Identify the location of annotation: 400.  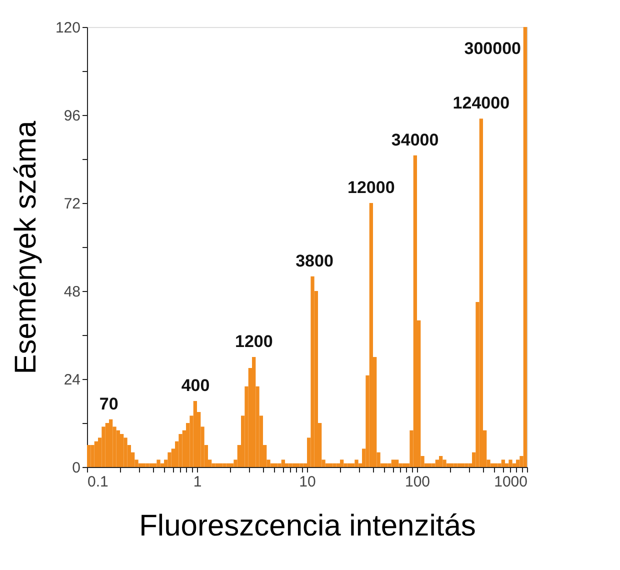
(195, 385).